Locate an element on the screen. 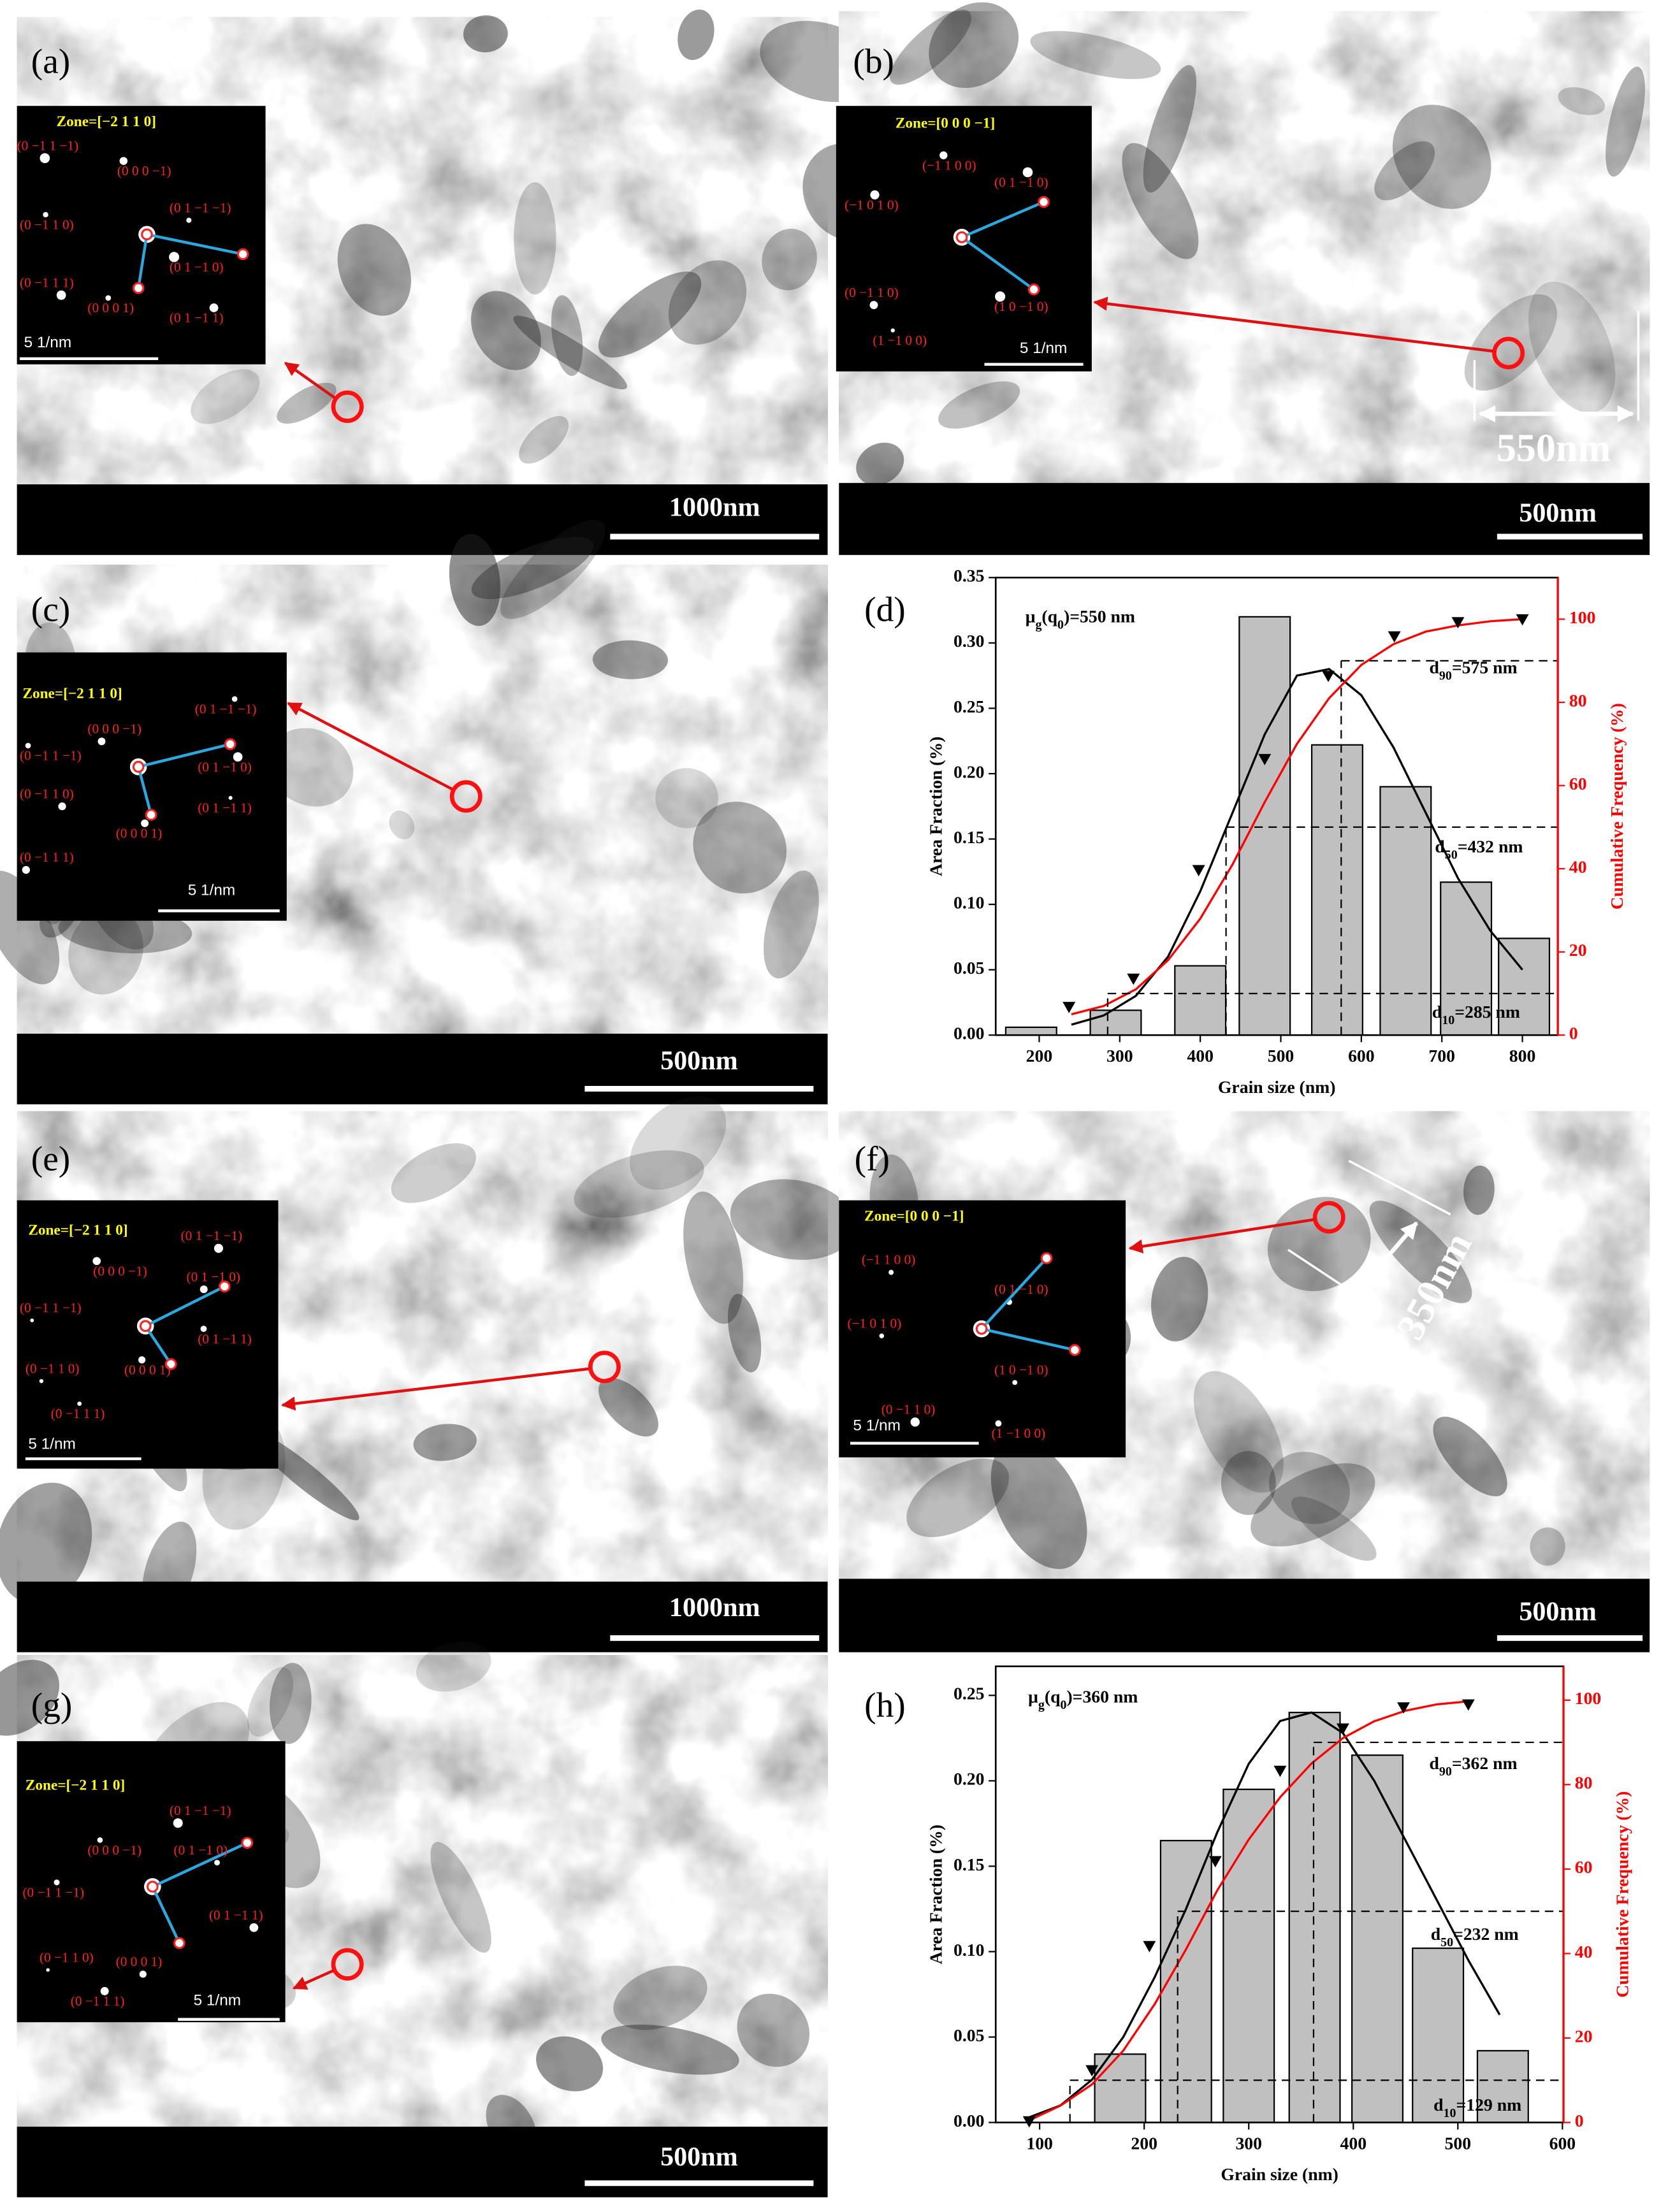 The width and height of the screenshot is (1668, 2212). y-tick-label: 0.00 is located at coordinates (969, 1033).